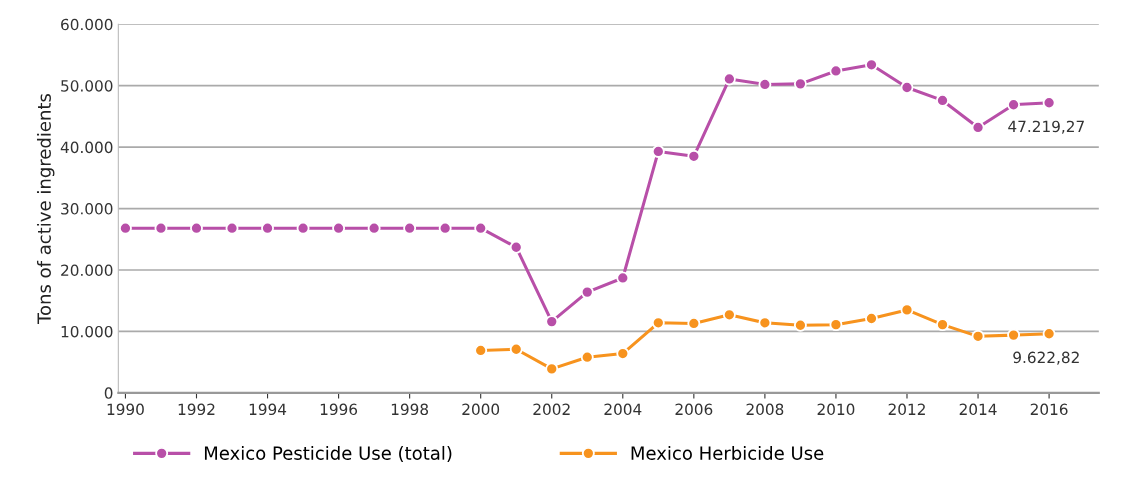 The image size is (1127, 485). Describe the element at coordinates (87, 86) in the screenshot. I see `y-tick-label: 50.000` at that location.